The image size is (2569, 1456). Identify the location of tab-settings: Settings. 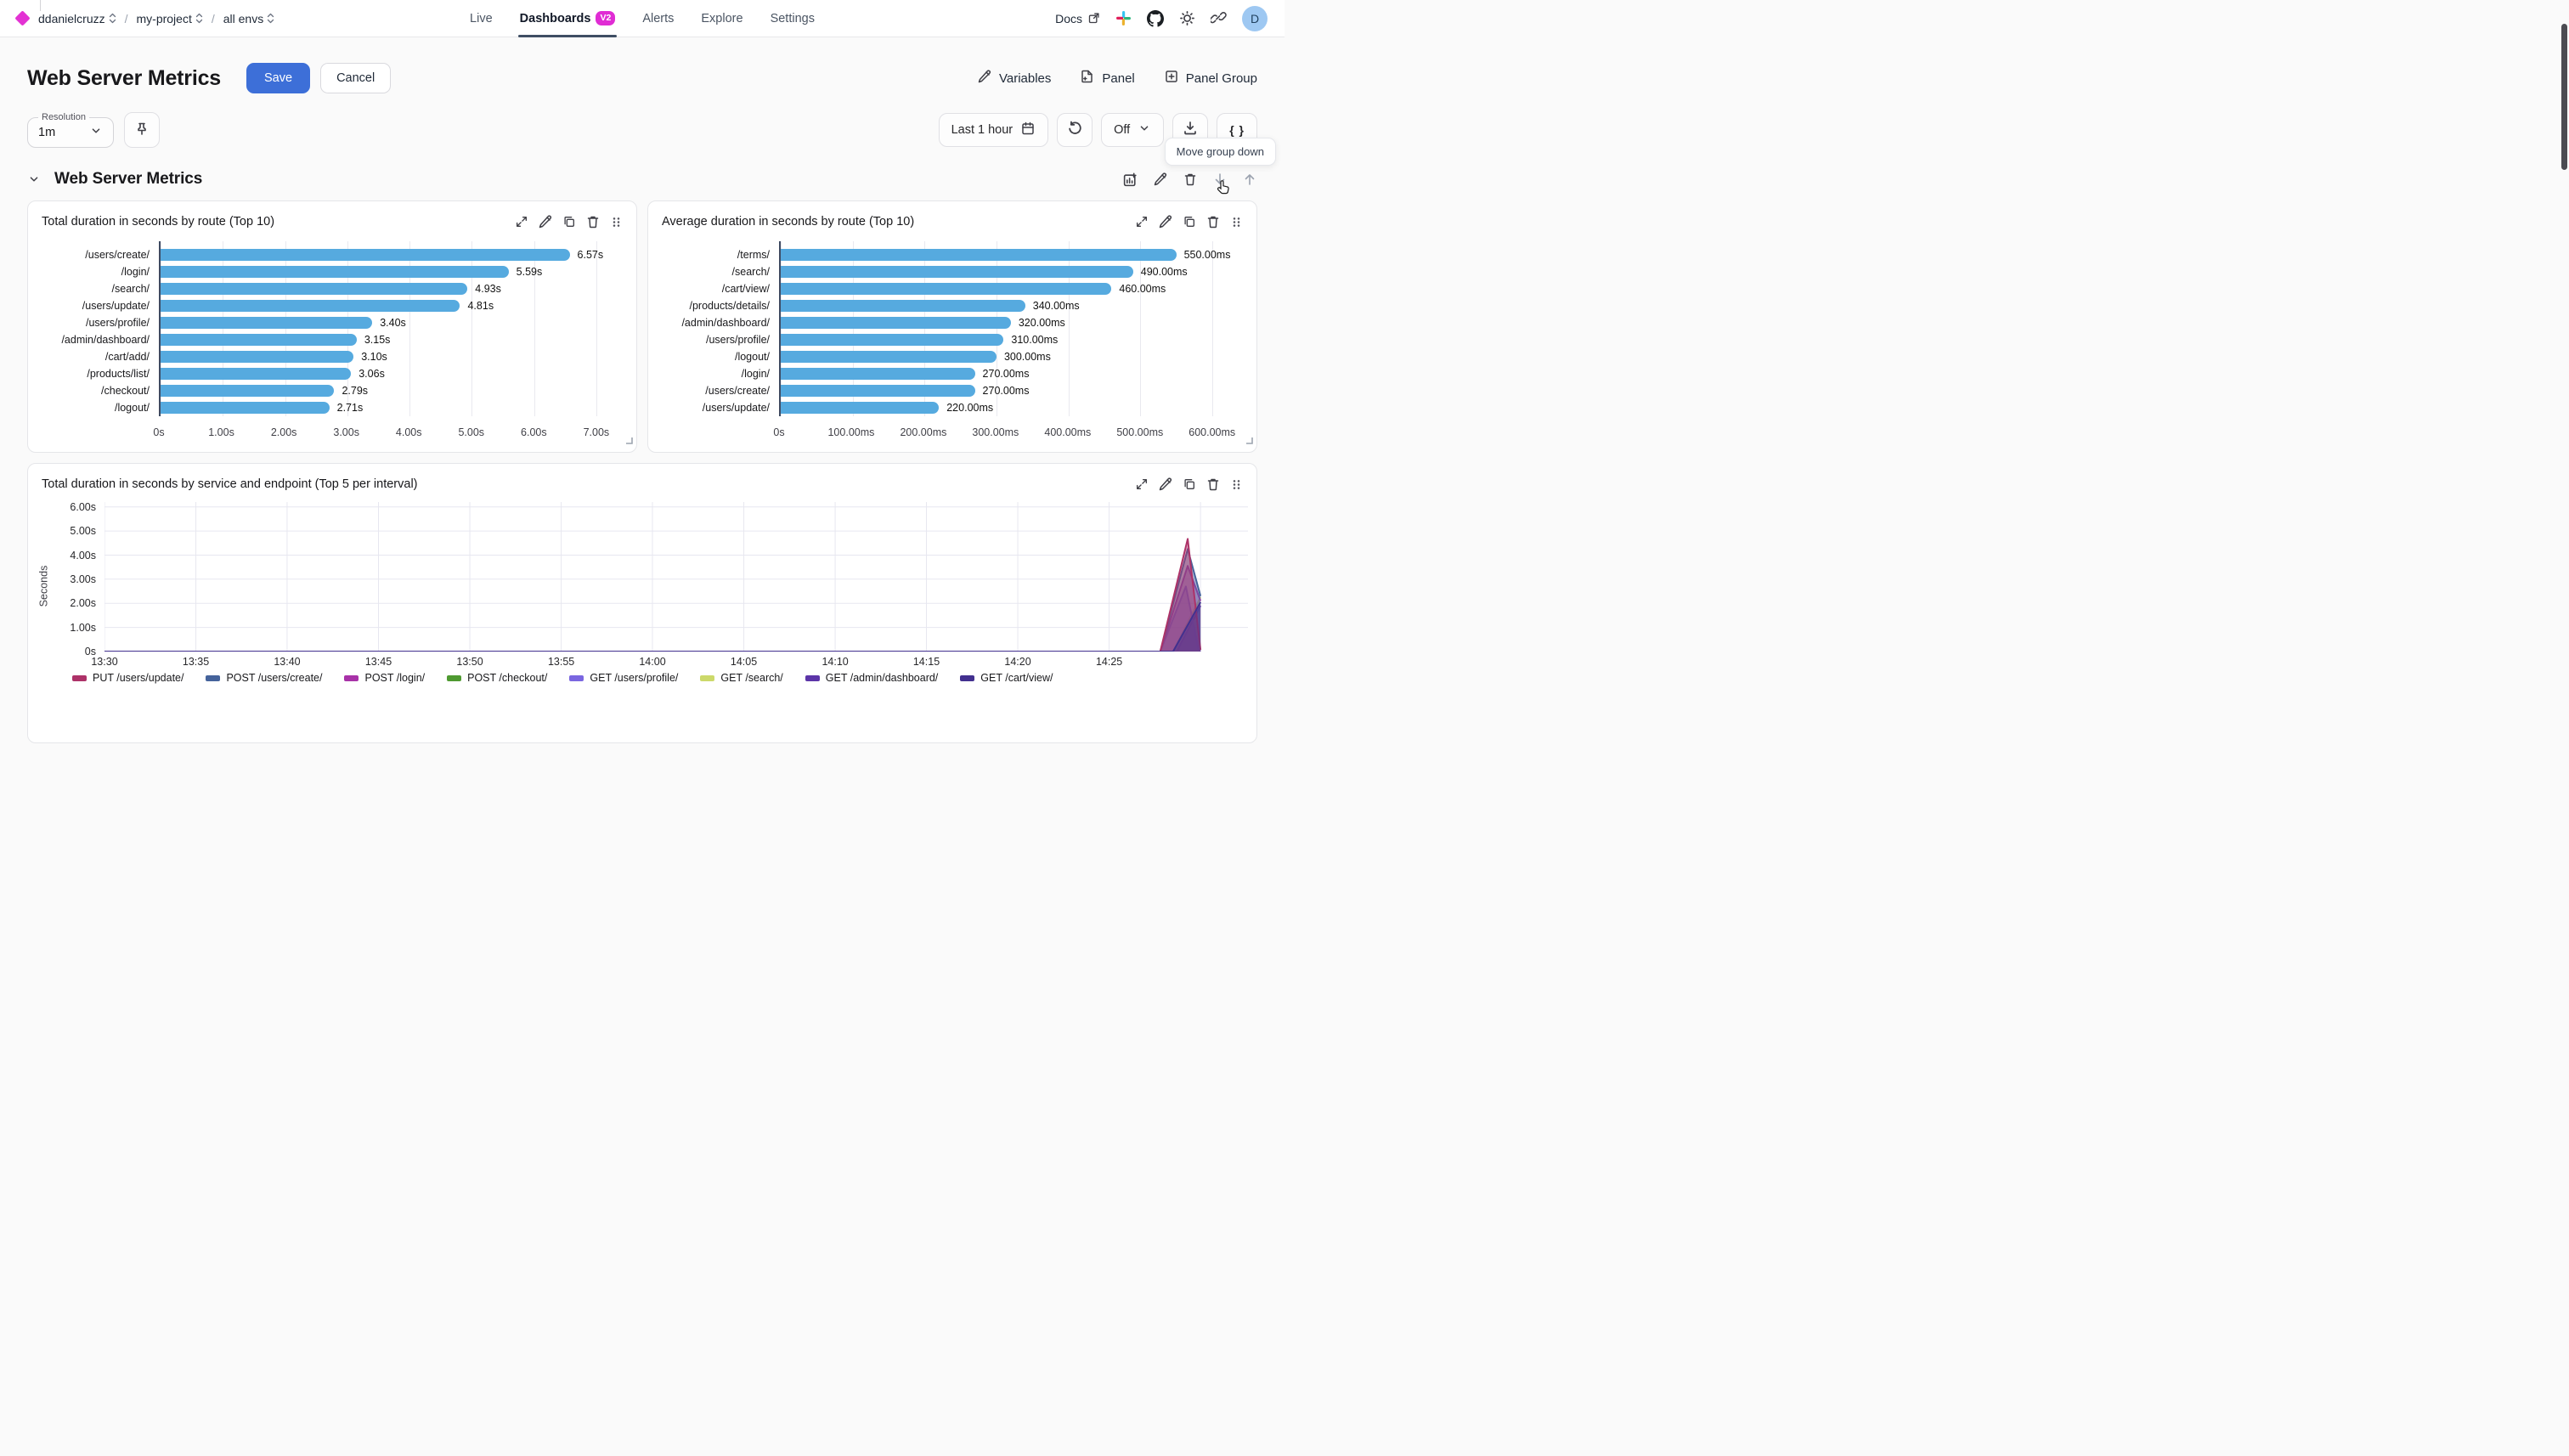
(793, 19).